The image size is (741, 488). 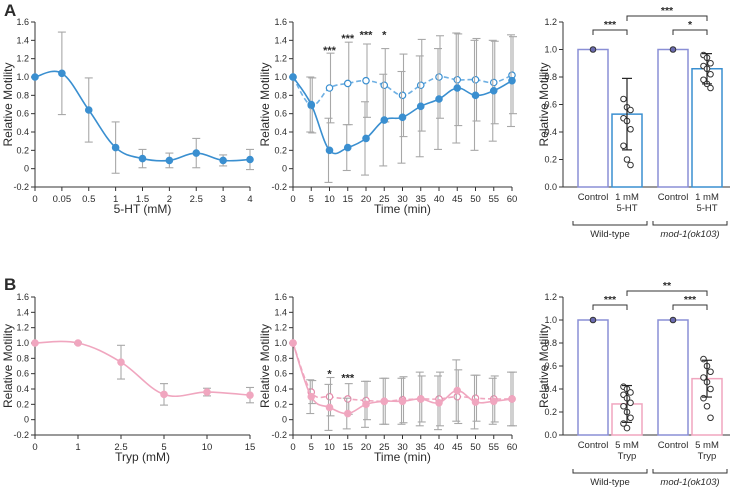 What do you see at coordinates (280, 312) in the screenshot?
I see `B2-y-tick-label: 1.4` at bounding box center [280, 312].